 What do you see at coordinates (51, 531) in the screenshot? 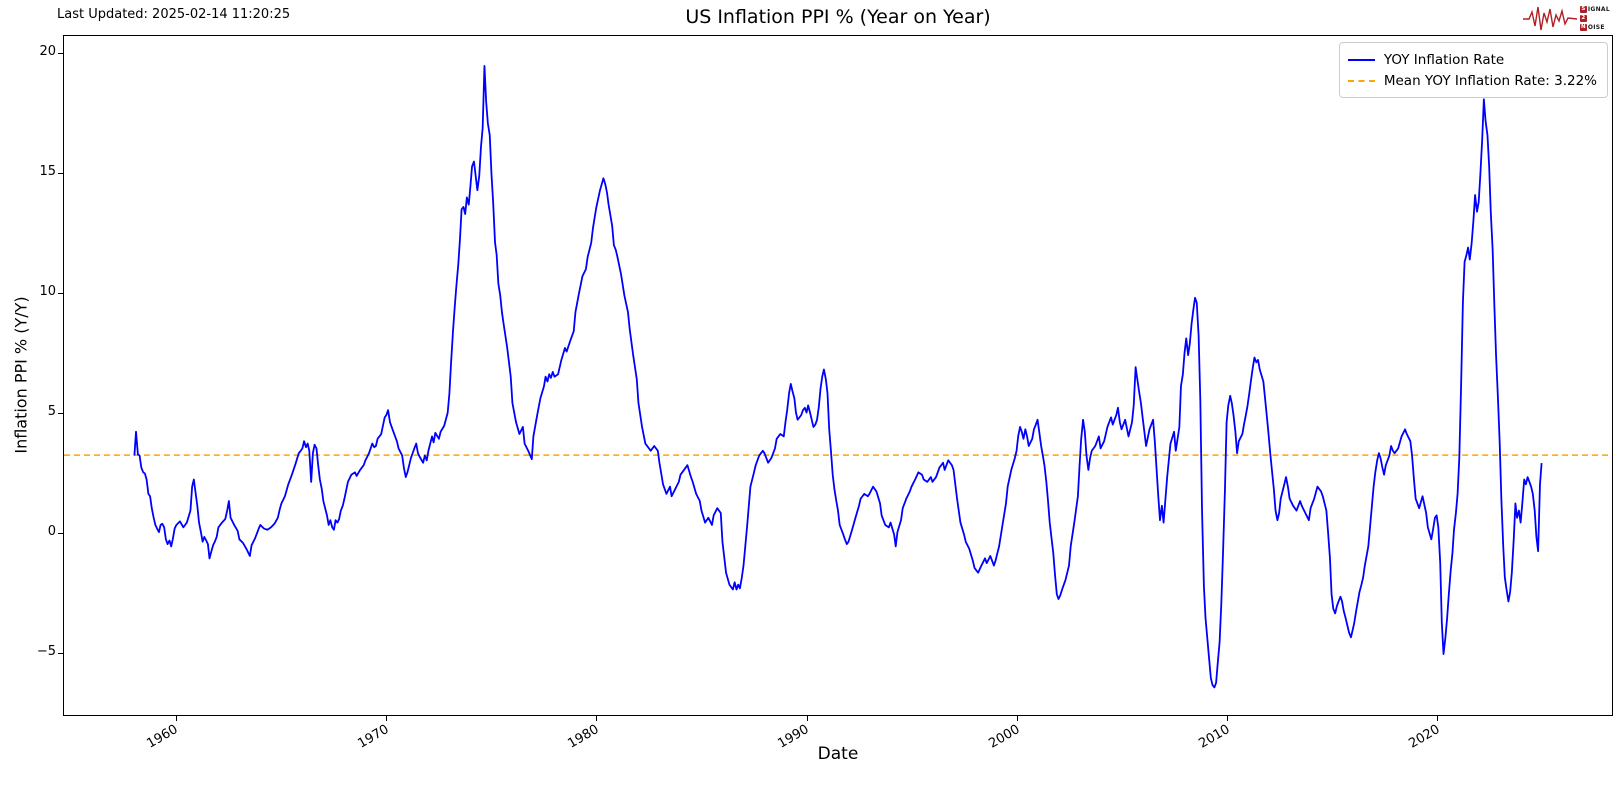
I see `y-tick-label: 0` at bounding box center [51, 531].